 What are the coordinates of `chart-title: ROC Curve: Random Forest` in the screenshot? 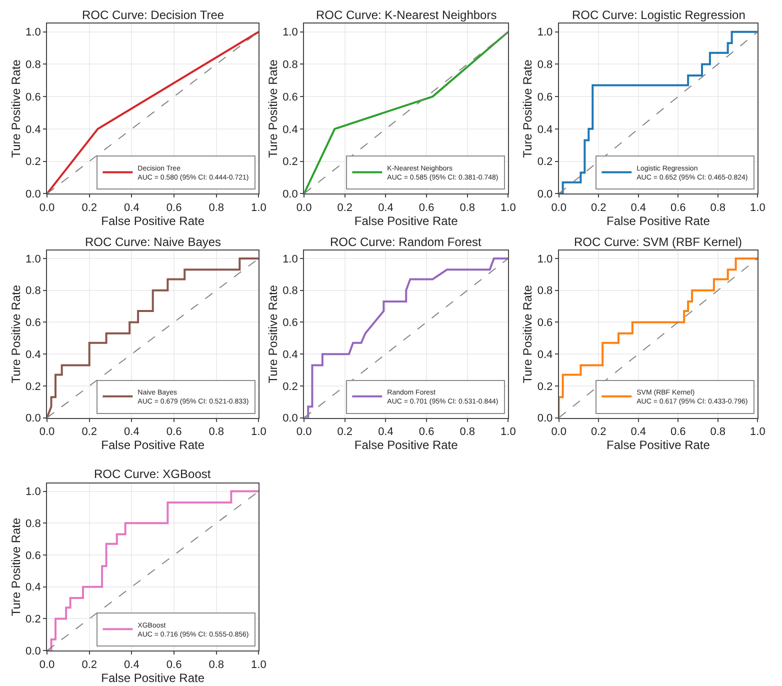 It's located at (406, 242).